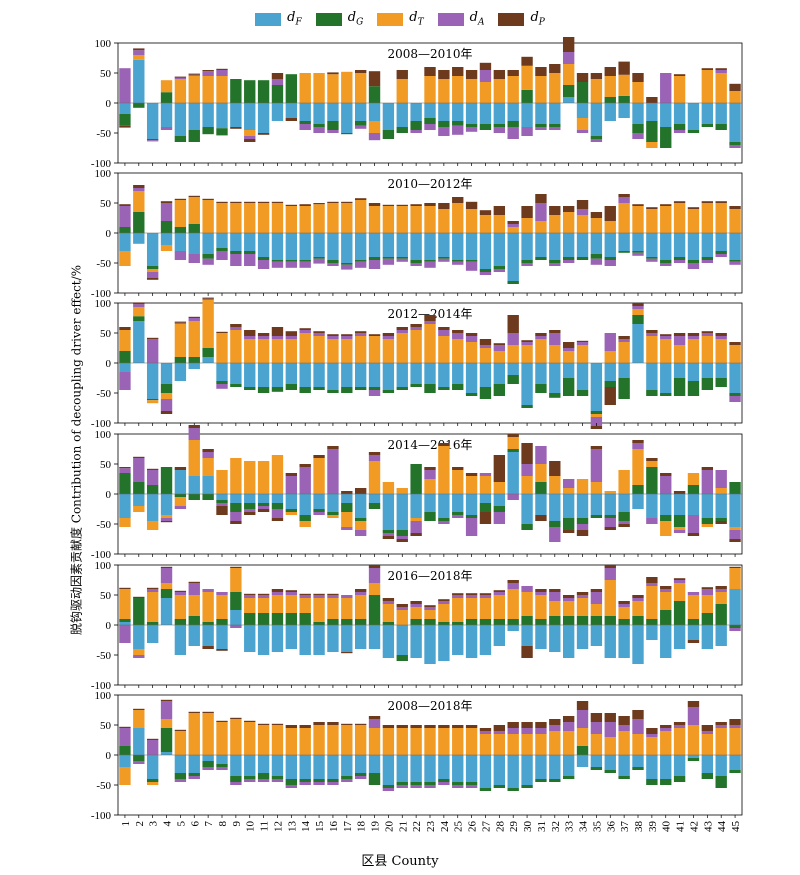 The width and height of the screenshot is (800, 875). I want to click on y-tick-label: 50, so click(106, 74).